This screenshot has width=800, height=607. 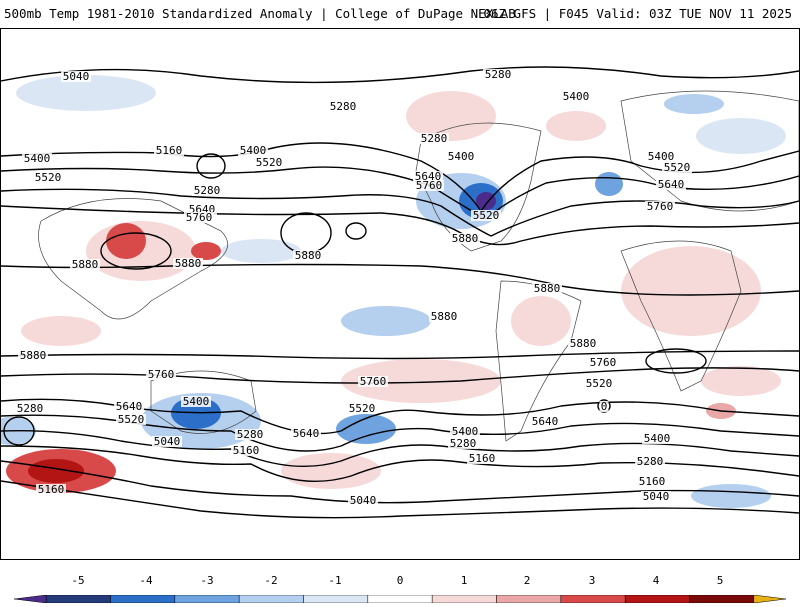 What do you see at coordinates (400, 355) in the screenshot?
I see `contour-5880-south` at bounding box center [400, 355].